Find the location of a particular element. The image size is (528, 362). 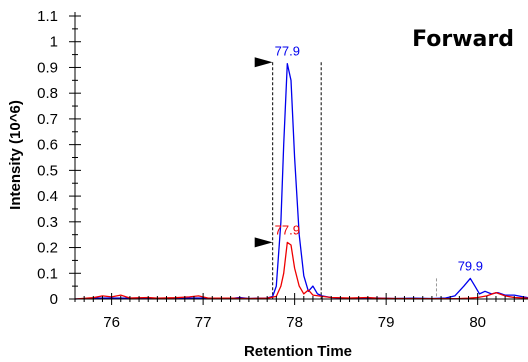

y-tick-label: 0.8 is located at coordinates (47, 93).